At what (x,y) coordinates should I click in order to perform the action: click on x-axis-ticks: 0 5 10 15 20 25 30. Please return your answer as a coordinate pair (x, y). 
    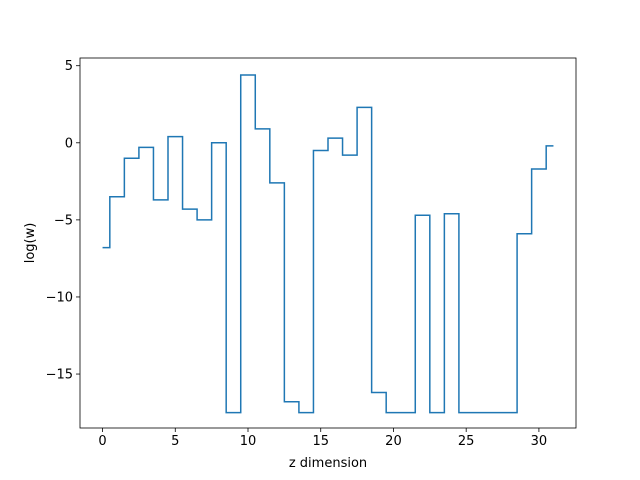
    Looking at the image, I should click on (322, 438).